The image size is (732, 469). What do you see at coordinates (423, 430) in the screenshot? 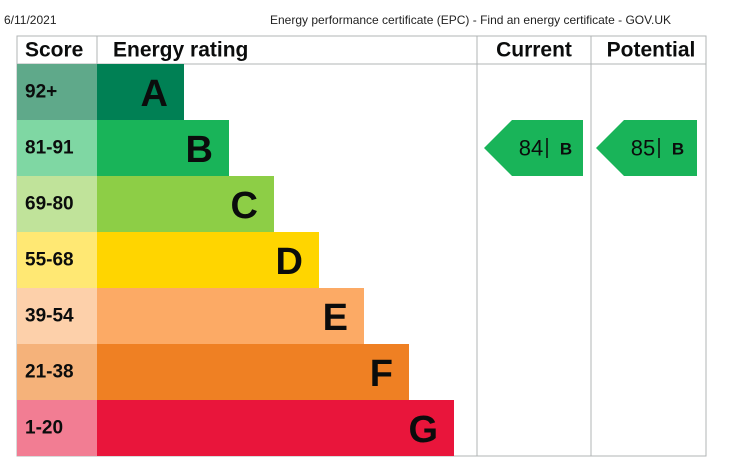
I see `rating-letter: G` at bounding box center [423, 430].